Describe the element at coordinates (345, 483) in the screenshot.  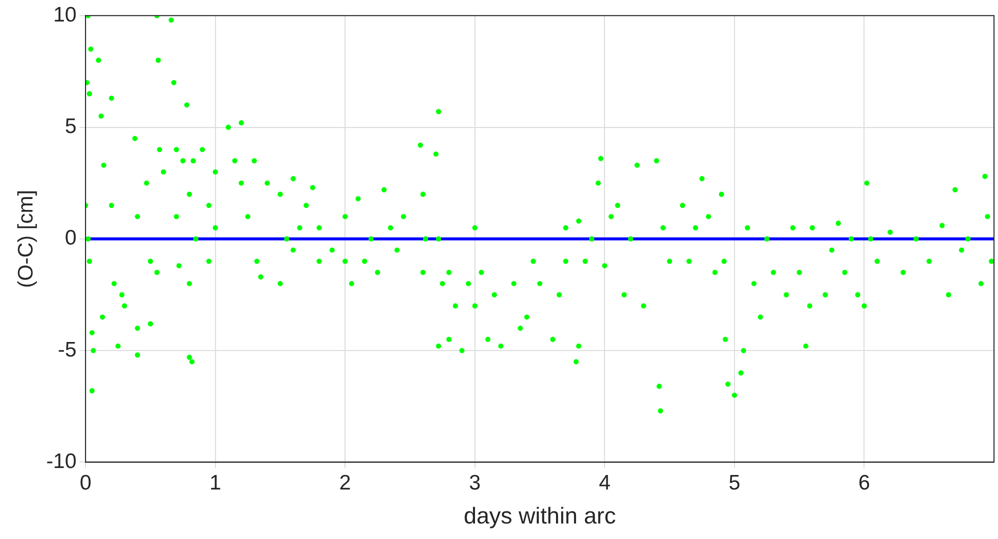
I see `x-tick-label: 2` at that location.